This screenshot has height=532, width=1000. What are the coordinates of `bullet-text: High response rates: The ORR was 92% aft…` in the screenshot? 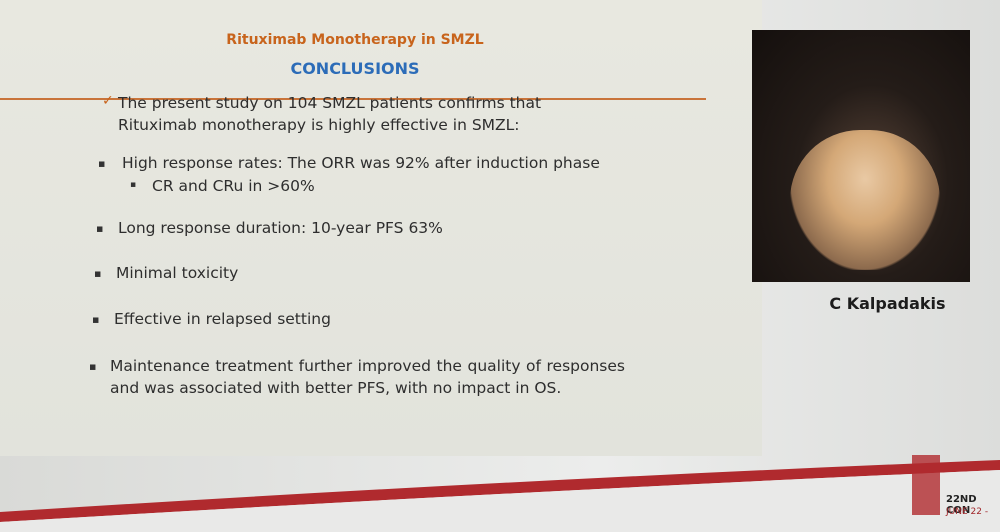 It's located at (361, 163).